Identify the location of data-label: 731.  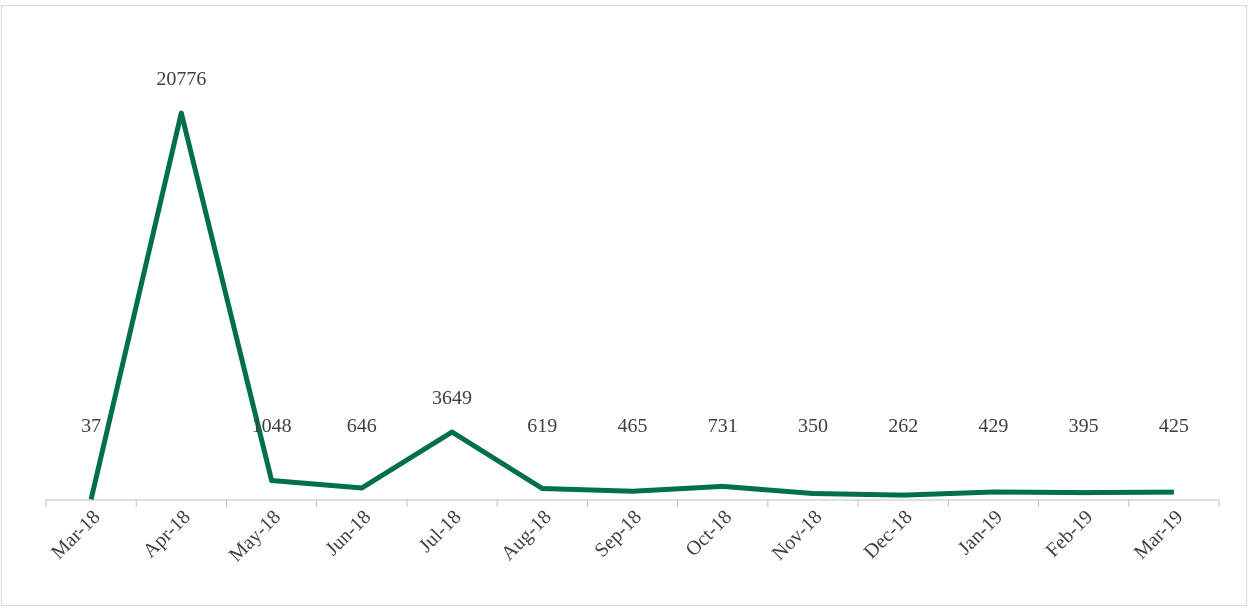
(723, 426).